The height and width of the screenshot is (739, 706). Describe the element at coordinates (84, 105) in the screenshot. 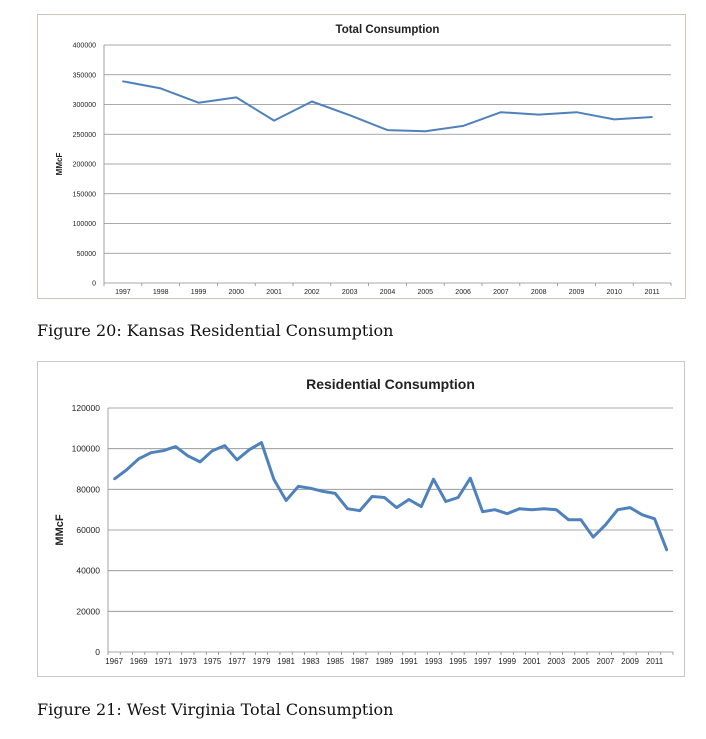

I see `y-tick-label: 300000` at that location.